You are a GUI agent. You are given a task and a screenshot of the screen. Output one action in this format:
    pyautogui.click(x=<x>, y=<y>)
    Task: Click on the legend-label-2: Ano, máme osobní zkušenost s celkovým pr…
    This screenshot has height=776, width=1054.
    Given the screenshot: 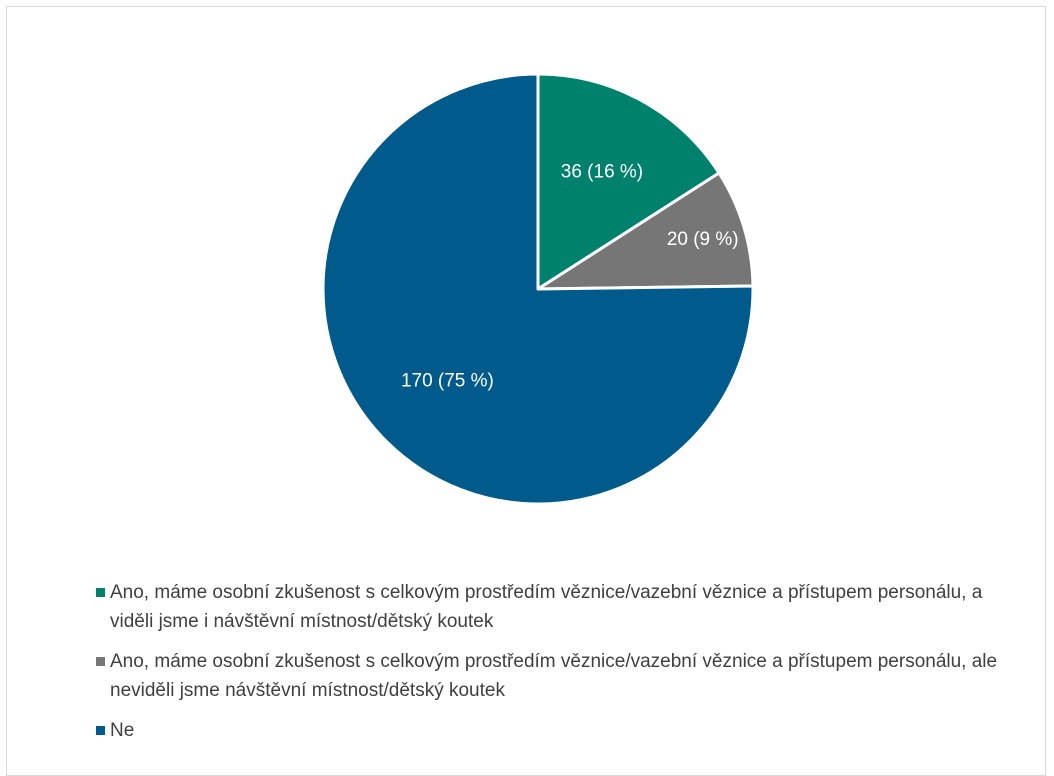 What is the action you would take?
    pyautogui.click(x=554, y=676)
    